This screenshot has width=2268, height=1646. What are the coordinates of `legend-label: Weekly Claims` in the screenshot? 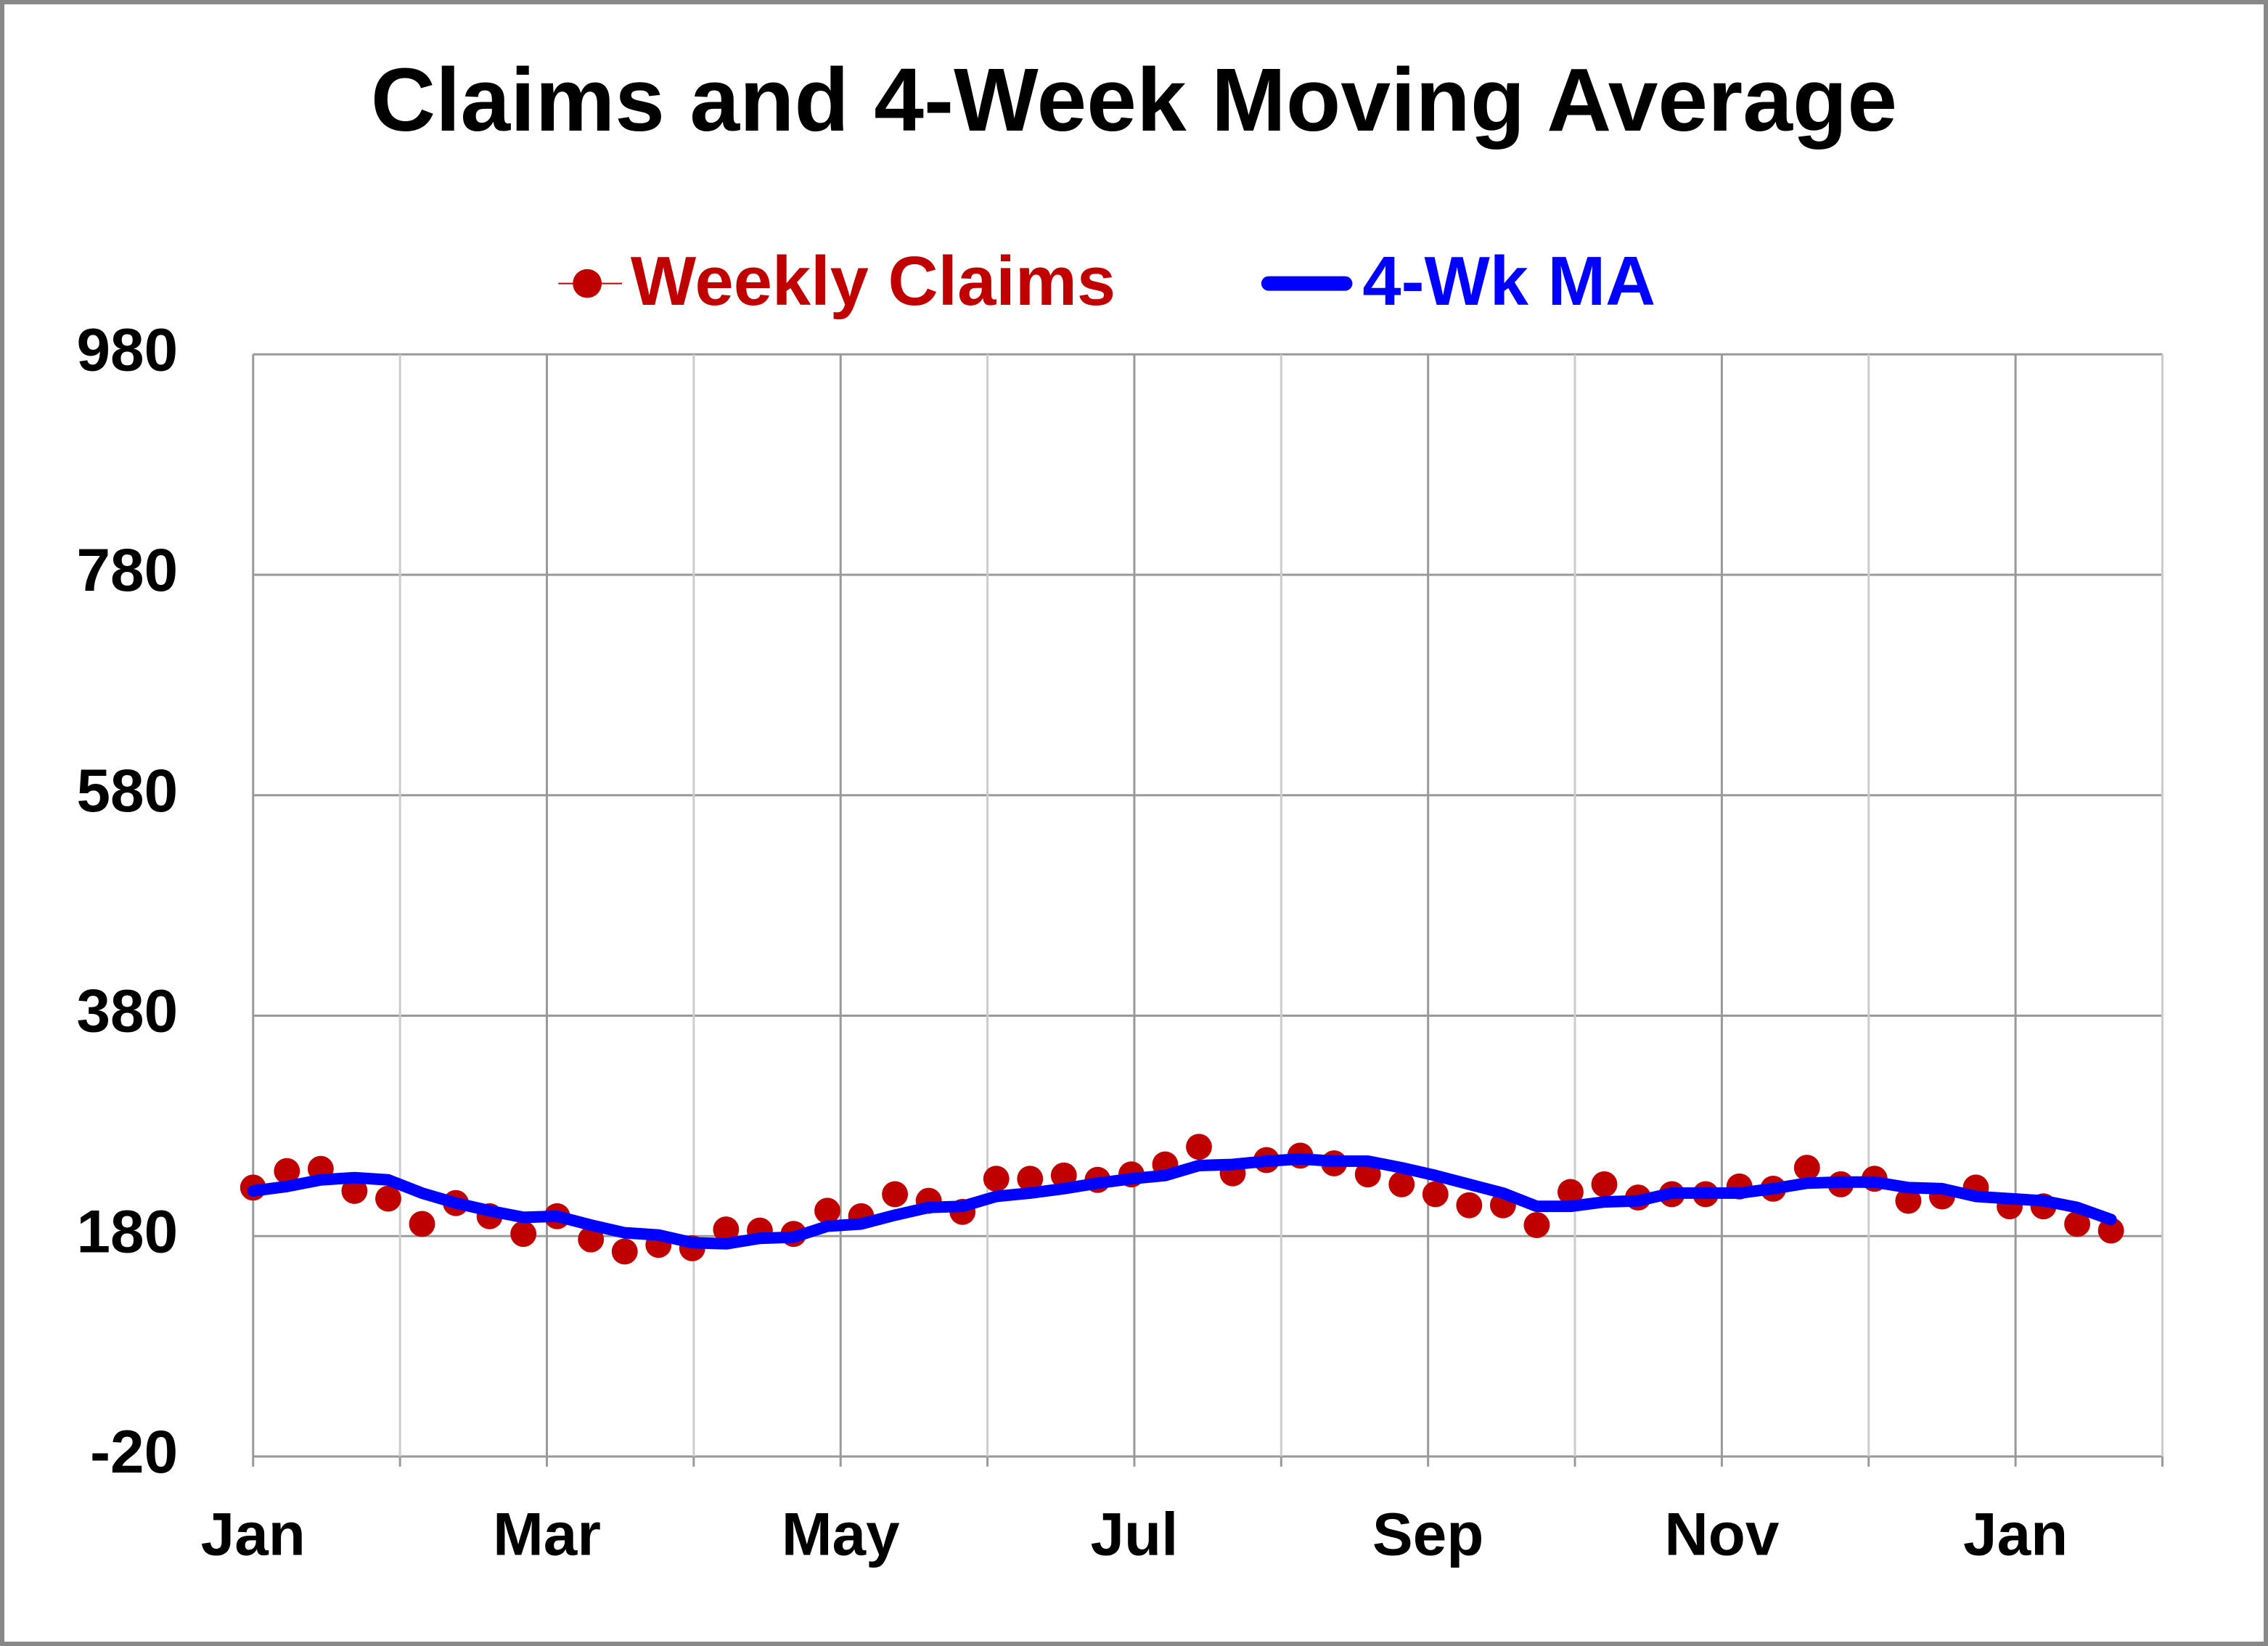 It's located at (873, 281).